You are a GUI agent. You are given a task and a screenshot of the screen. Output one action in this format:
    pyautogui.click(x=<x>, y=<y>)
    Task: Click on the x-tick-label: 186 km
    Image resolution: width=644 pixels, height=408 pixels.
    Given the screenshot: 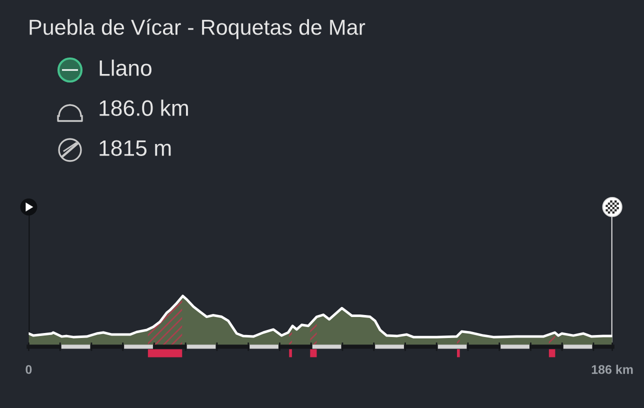 What is the action you would take?
    pyautogui.click(x=612, y=369)
    